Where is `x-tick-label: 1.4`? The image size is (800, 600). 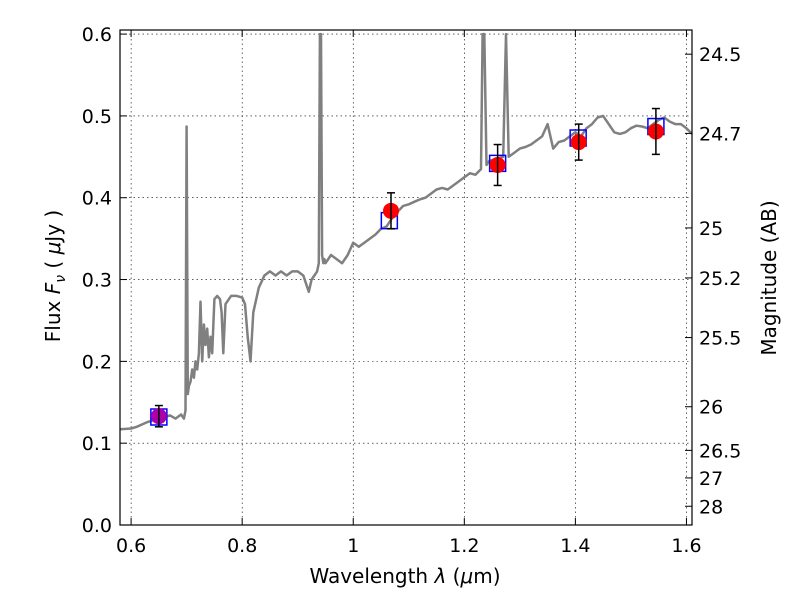 x-tick-label: 1.4 is located at coordinates (575, 546).